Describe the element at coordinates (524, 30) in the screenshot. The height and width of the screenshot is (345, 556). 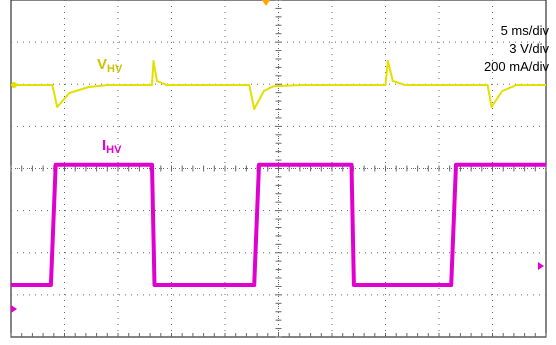
I see `time-scale-label: 5 ms/div` at that location.